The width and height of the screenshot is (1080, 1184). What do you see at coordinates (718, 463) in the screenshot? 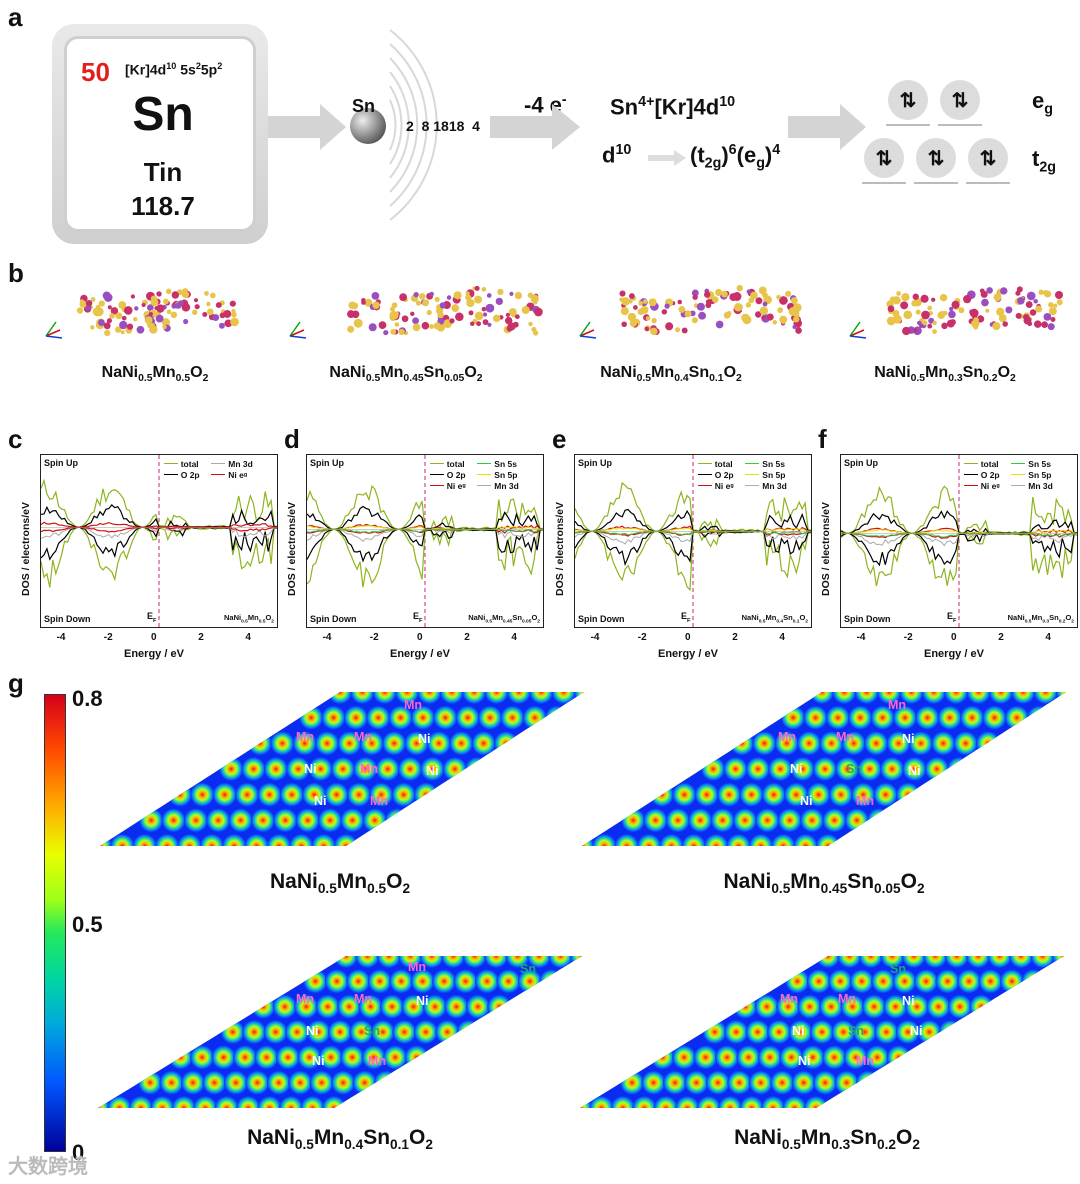
I see `legend-item: total` at bounding box center [718, 463].